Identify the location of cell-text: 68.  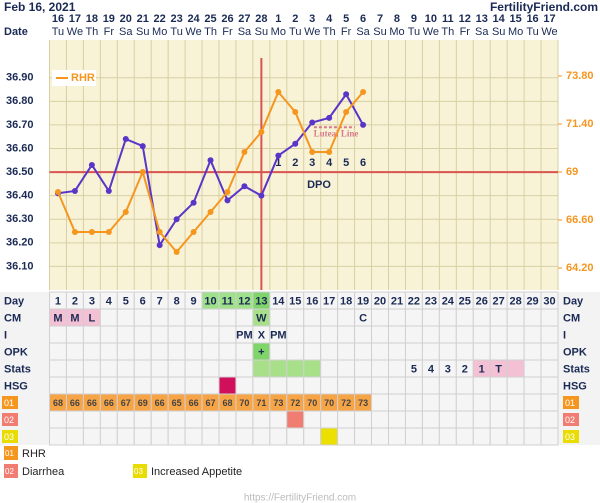
(227, 403).